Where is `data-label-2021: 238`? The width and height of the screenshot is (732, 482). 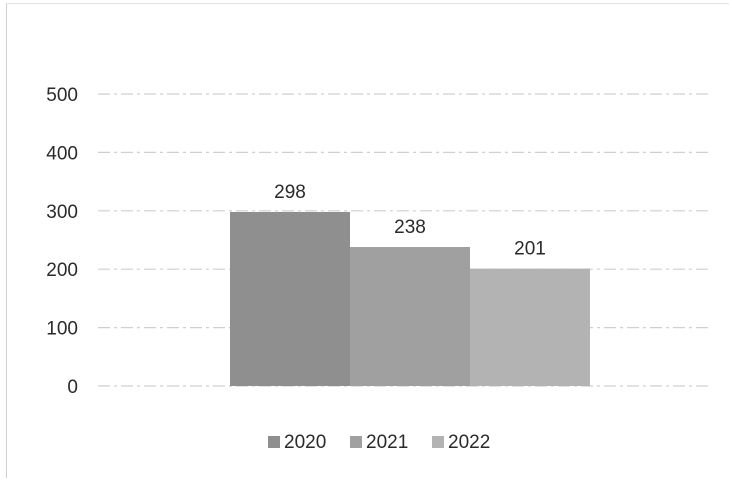 data-label-2021: 238 is located at coordinates (410, 227).